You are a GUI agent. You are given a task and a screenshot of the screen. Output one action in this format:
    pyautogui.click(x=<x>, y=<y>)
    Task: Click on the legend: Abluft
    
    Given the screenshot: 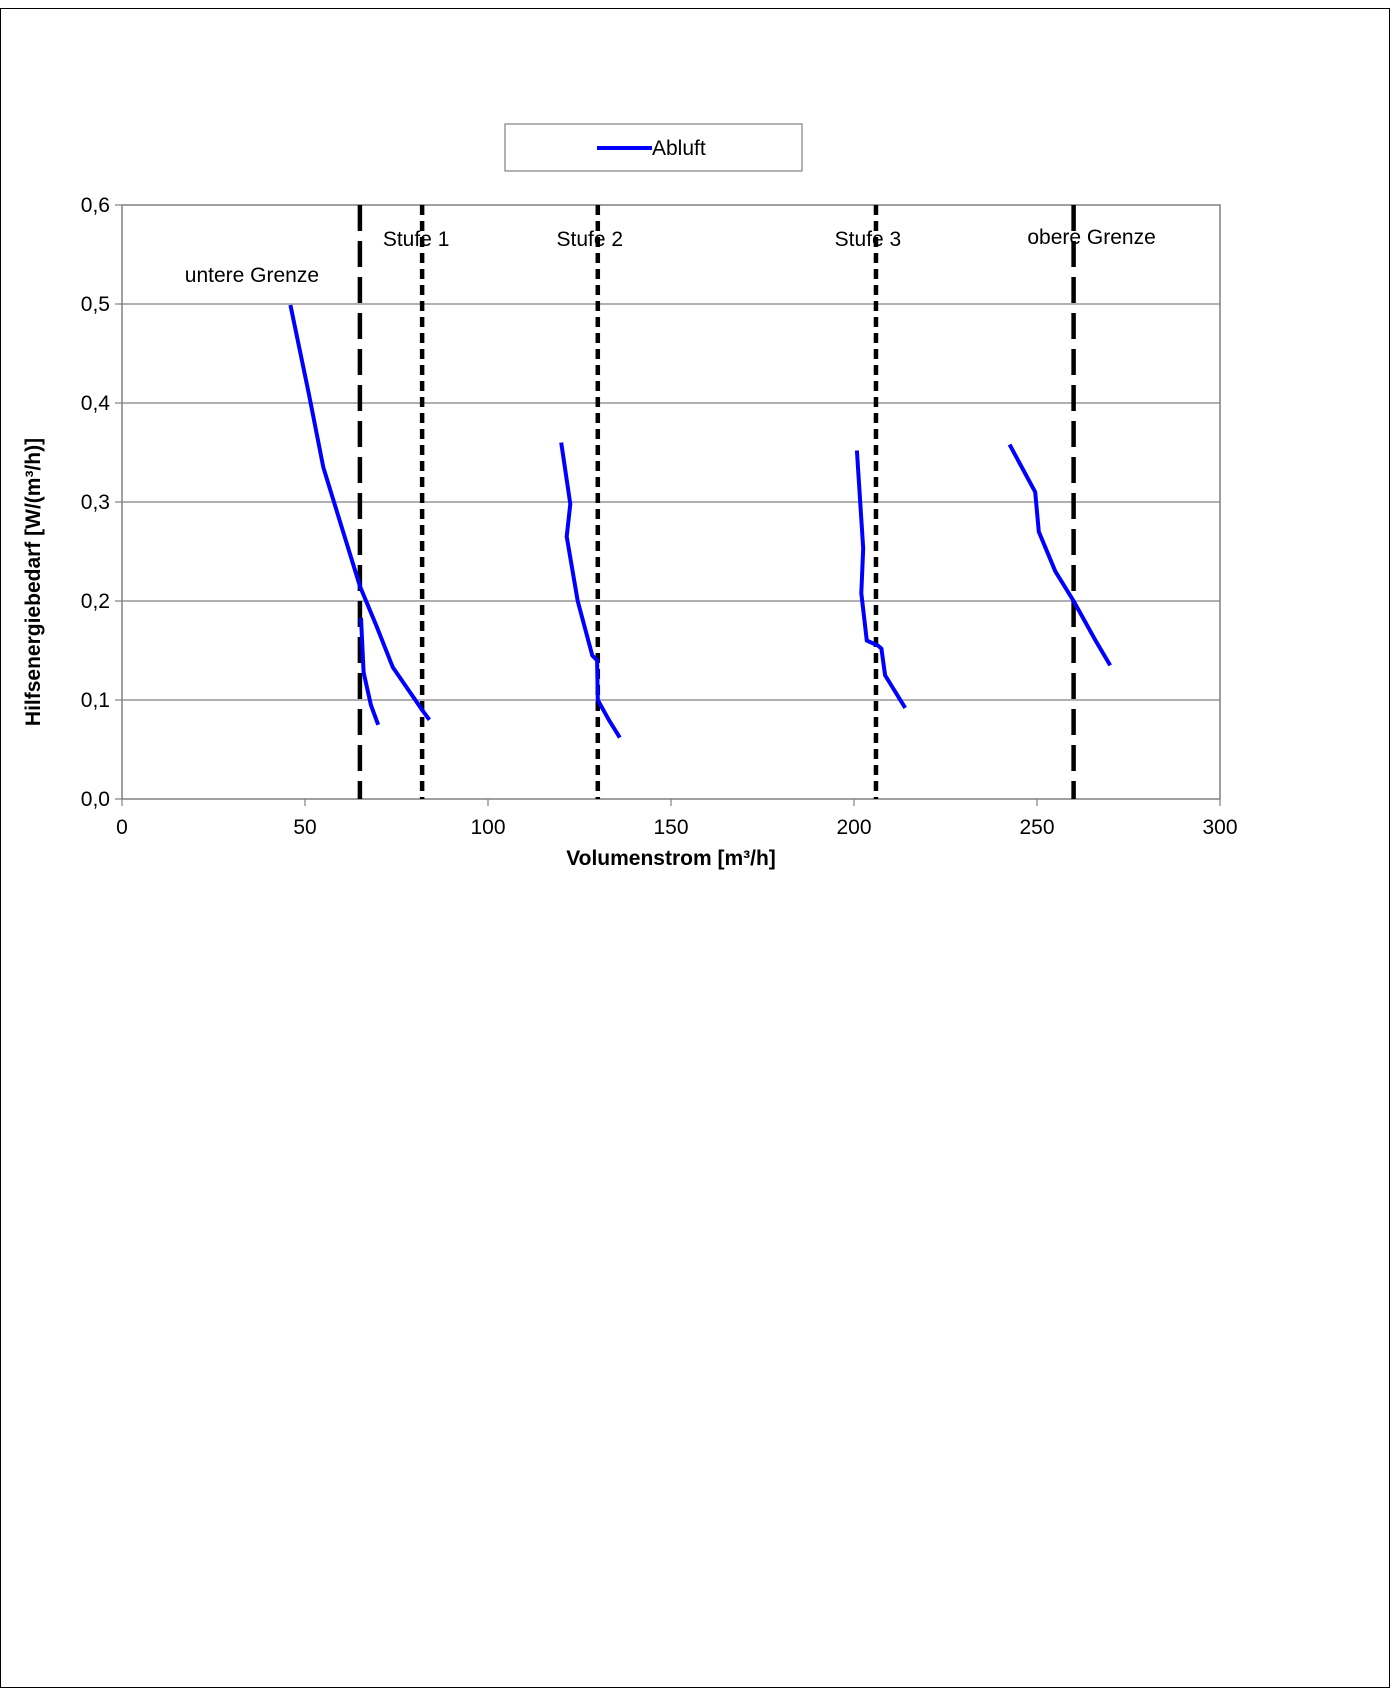 What is the action you would take?
    pyautogui.click(x=653, y=147)
    